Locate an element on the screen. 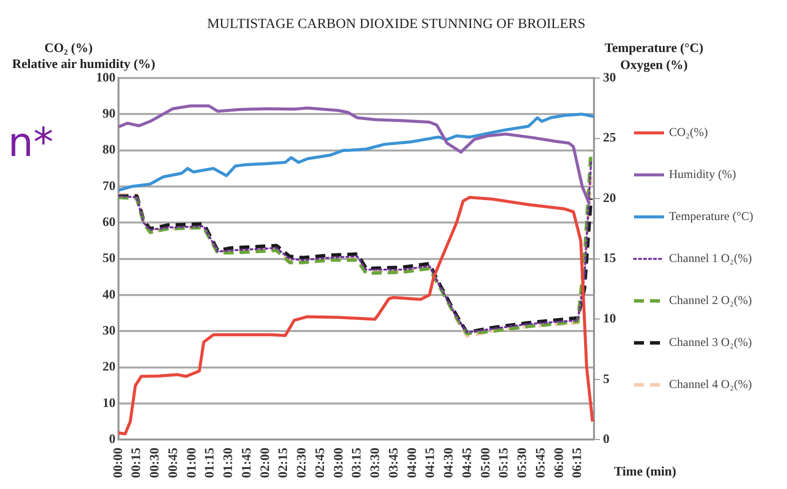 This screenshot has width=787, height=489. y-tick-label: 80 is located at coordinates (109, 149).